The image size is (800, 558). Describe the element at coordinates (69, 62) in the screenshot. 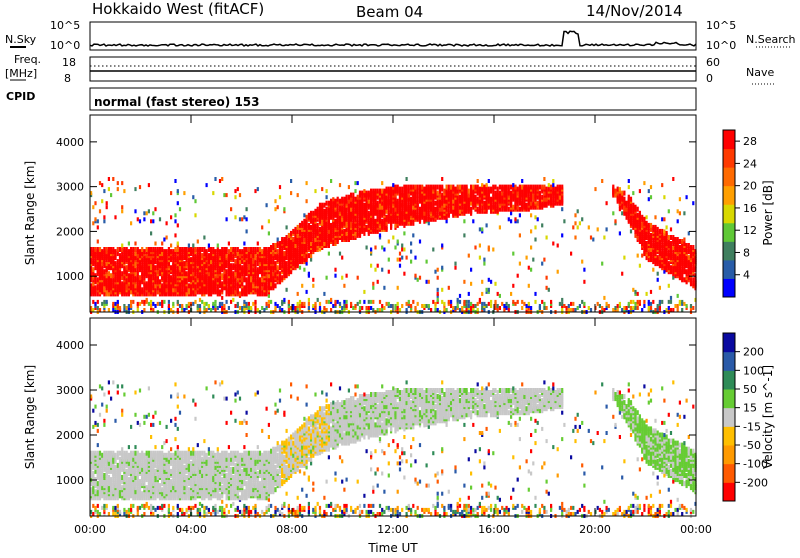

I see `freq-tick-top: 18` at that location.